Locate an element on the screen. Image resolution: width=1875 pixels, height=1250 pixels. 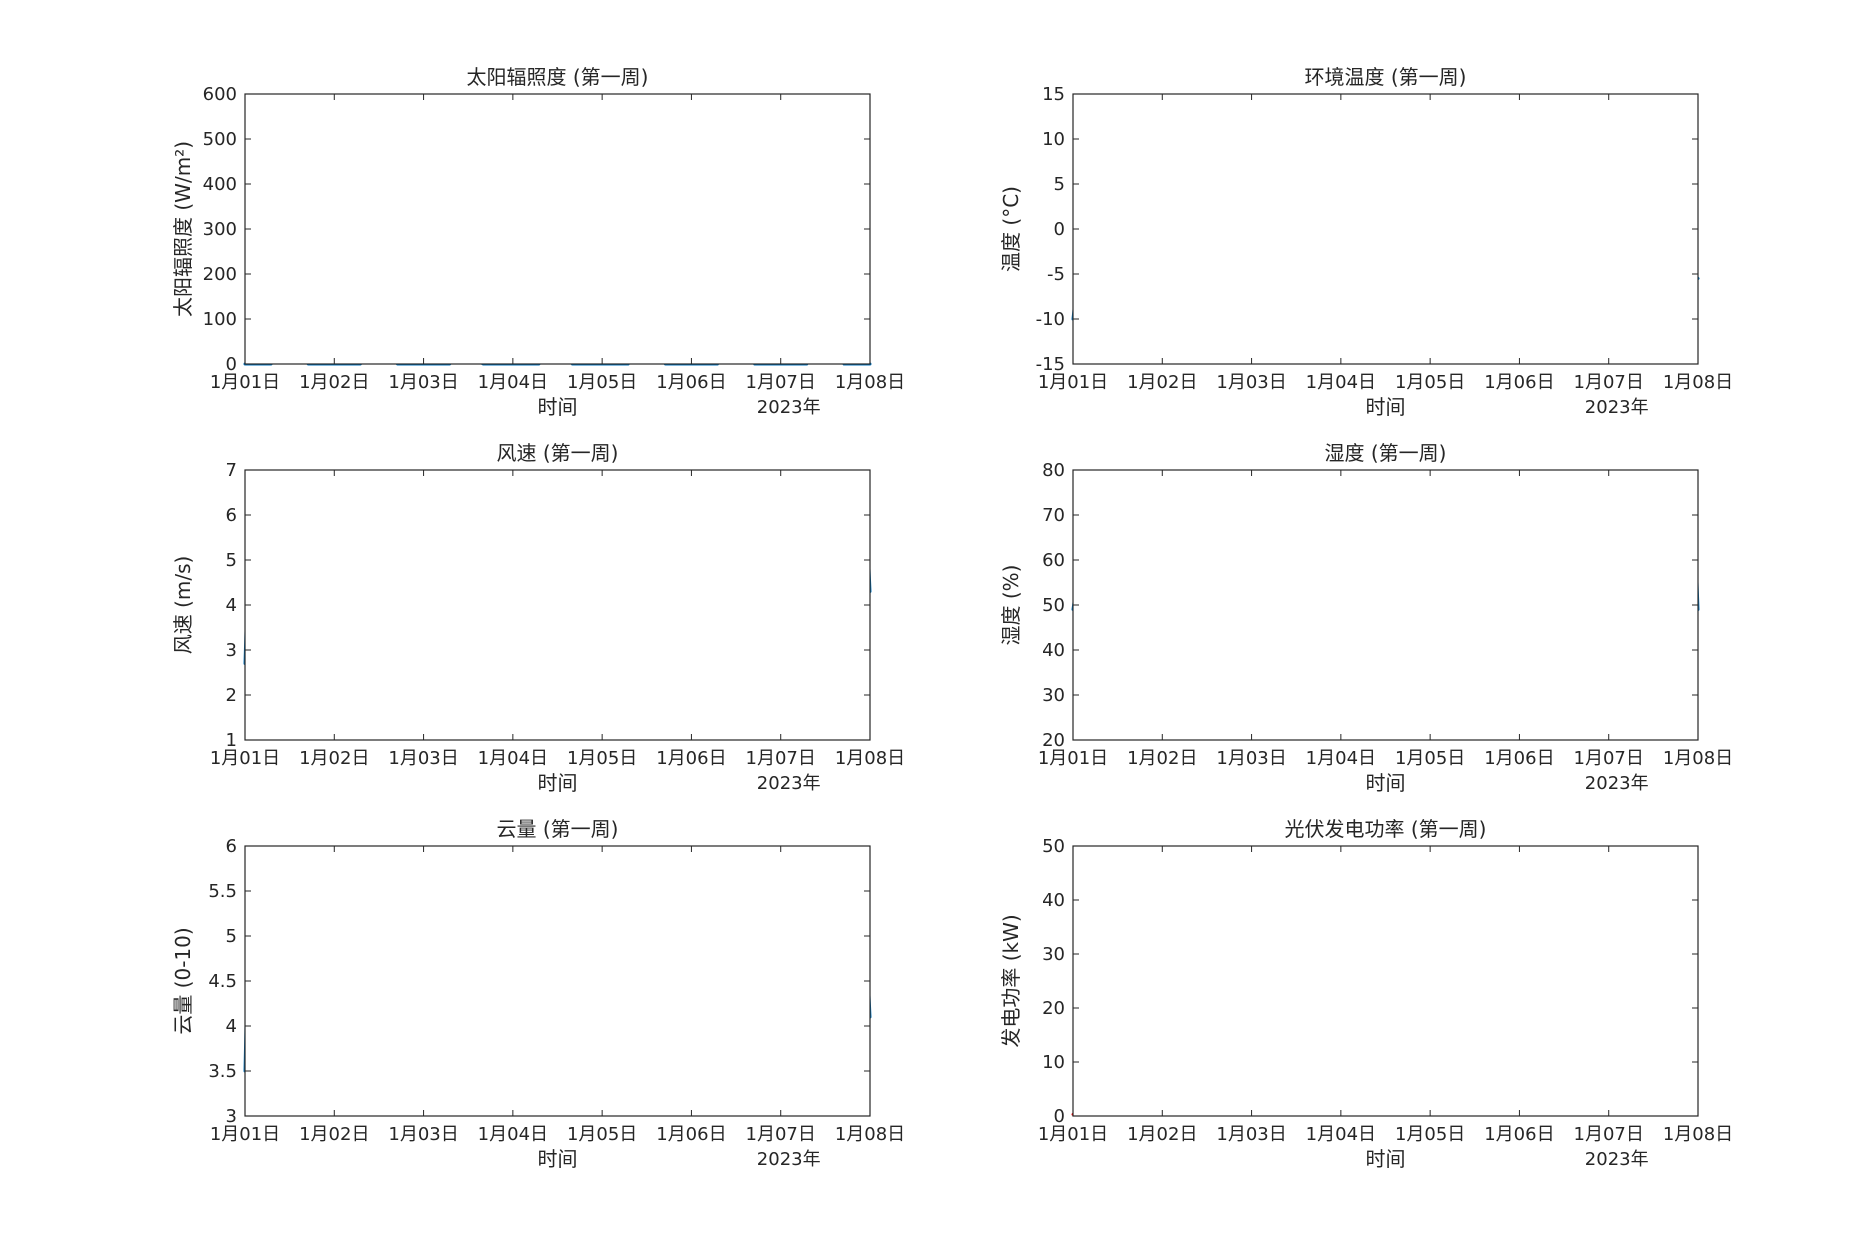
y-tick-label: 200 is located at coordinates (220, 274).